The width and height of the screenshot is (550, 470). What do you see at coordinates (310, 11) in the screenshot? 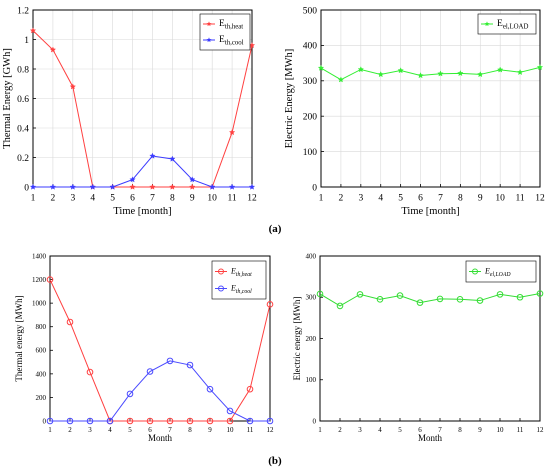
I see `y-tick-label: 500` at bounding box center [310, 11].